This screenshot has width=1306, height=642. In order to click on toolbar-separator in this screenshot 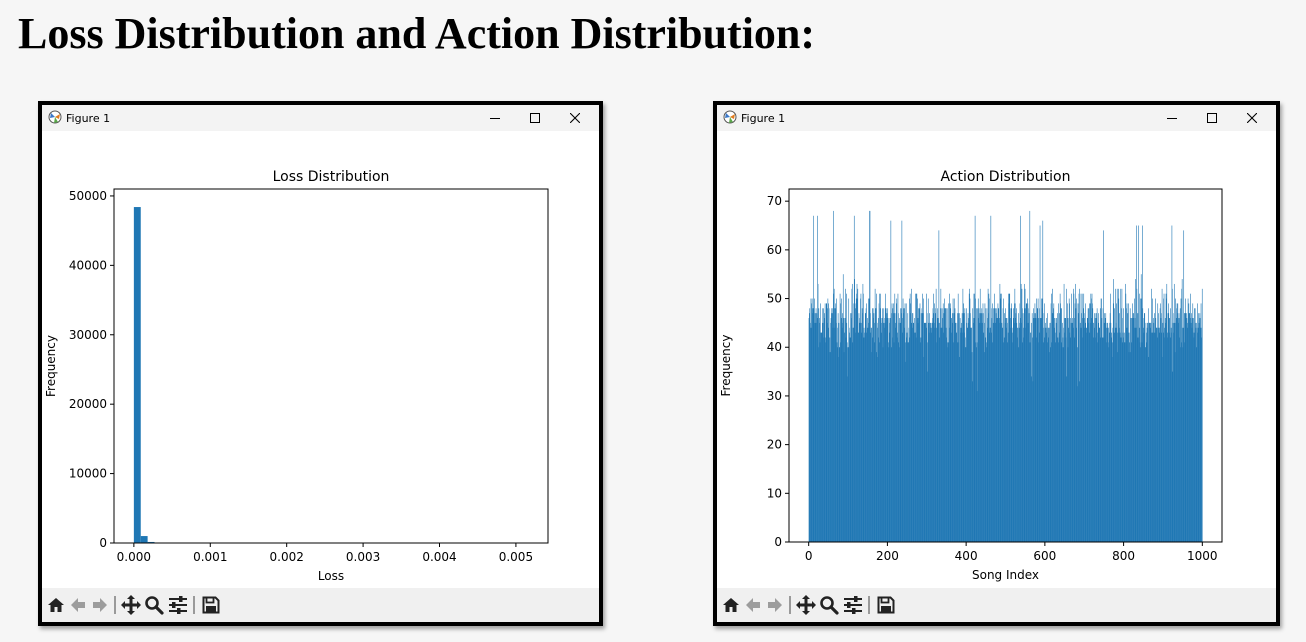, I will do `click(115, 605)`.